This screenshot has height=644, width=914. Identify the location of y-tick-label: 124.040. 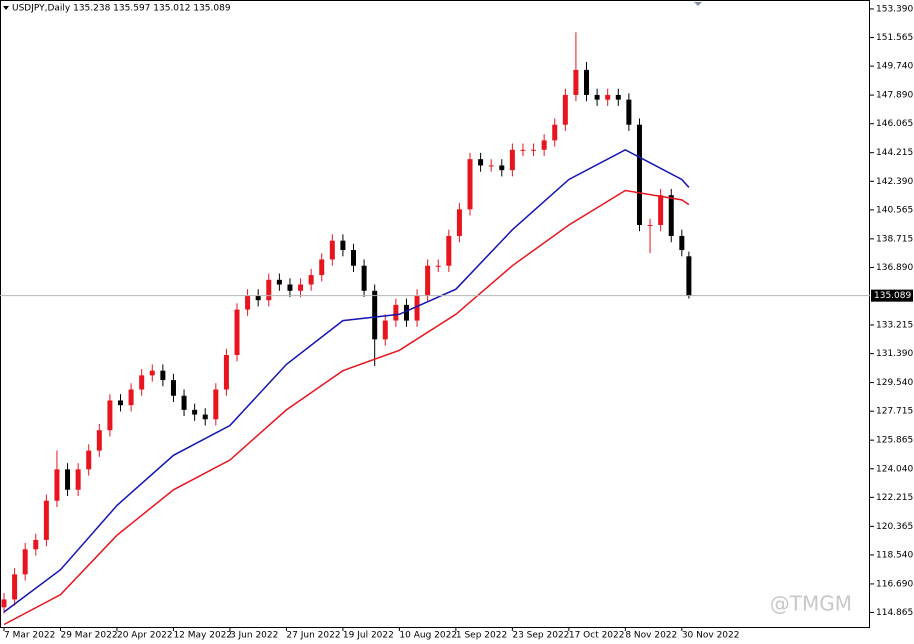
(894, 469).